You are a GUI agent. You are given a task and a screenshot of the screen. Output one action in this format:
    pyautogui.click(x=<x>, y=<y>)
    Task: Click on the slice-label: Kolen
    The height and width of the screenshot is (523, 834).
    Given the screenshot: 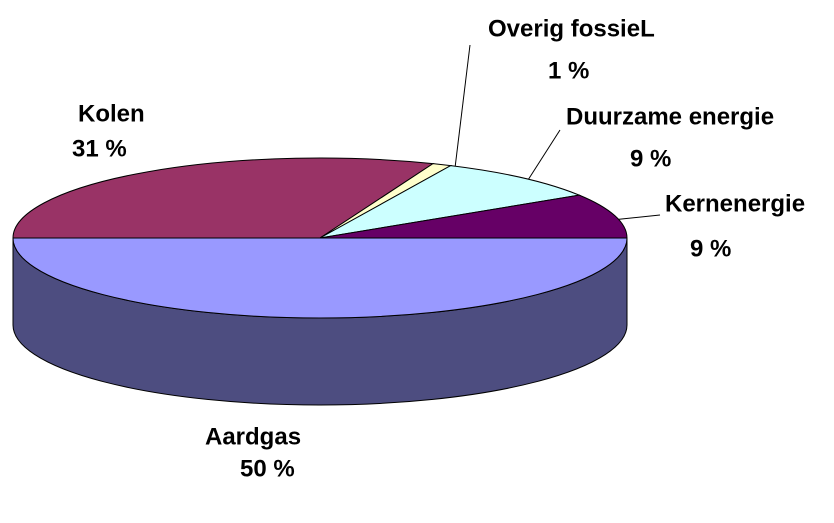 What is the action you would take?
    pyautogui.click(x=111, y=113)
    